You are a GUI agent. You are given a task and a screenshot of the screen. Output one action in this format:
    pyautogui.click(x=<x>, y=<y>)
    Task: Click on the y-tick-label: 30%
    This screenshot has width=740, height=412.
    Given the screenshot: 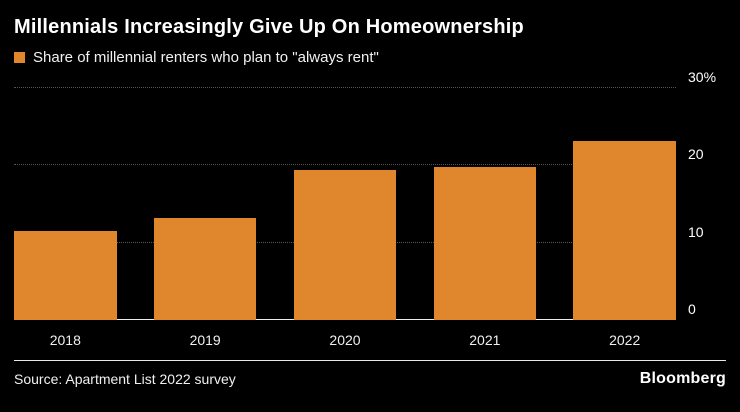 What is the action you would take?
    pyautogui.click(x=702, y=77)
    